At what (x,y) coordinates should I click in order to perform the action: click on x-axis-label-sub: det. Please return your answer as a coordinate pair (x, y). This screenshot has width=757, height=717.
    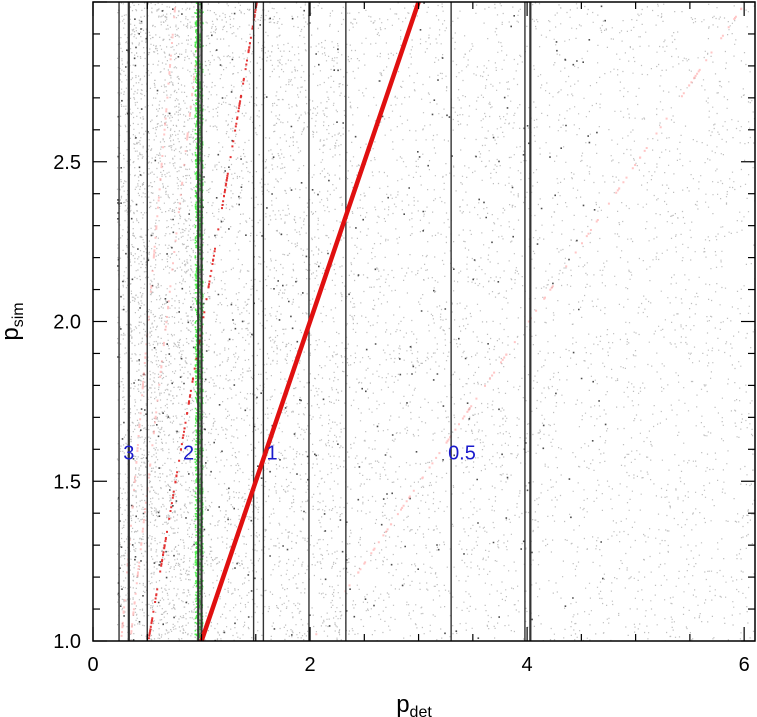
    Looking at the image, I should click on (421, 710).